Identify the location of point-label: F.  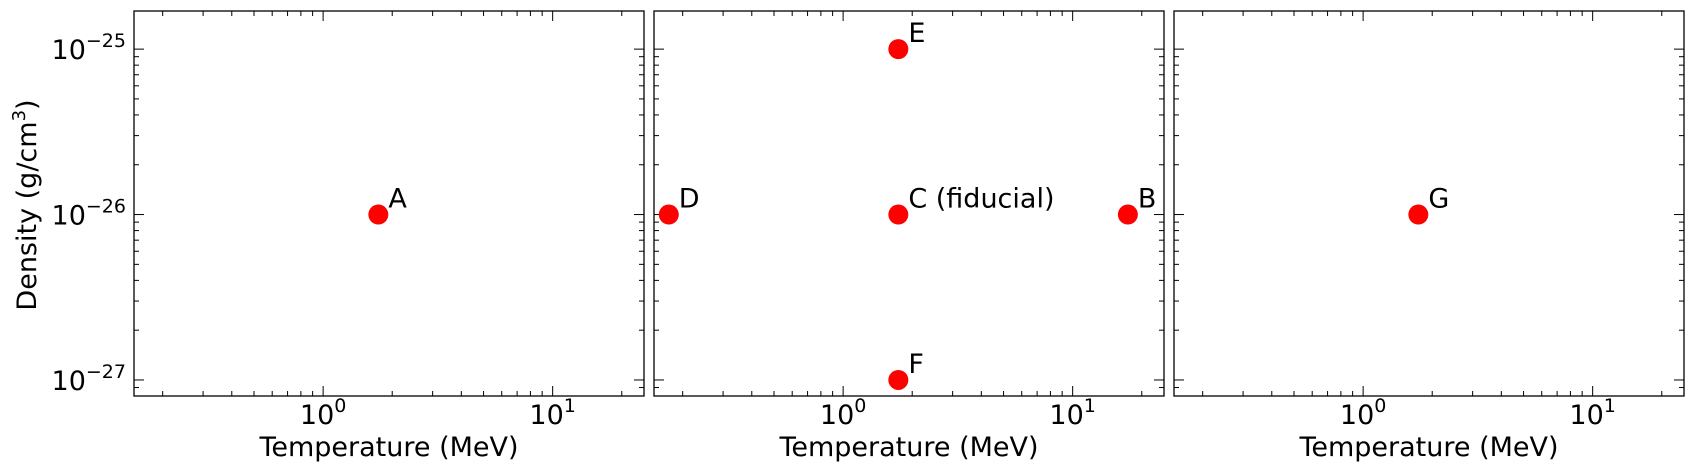
(916, 364).